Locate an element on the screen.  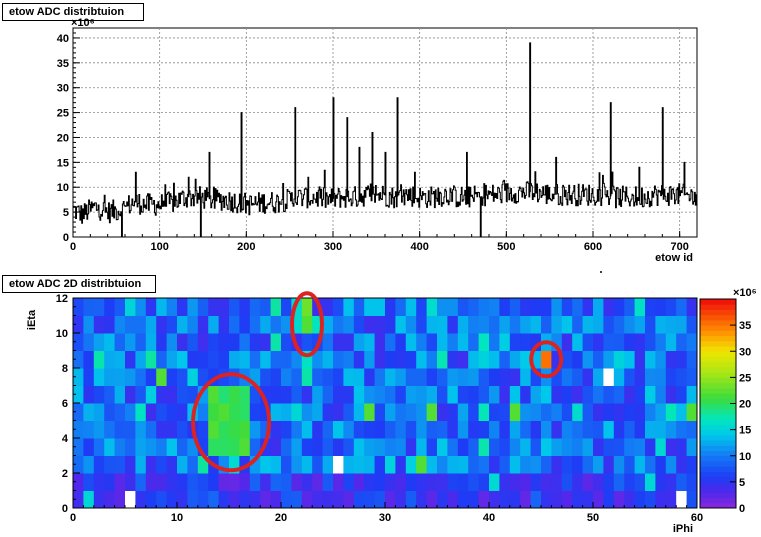
chart1-title: etow ADC distribtuion is located at coordinates (73, 12).